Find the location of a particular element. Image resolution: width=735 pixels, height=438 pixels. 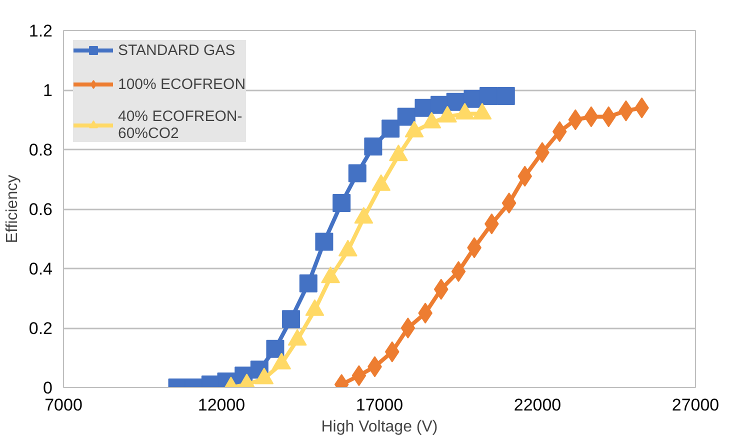

y-tick-label: 0 is located at coordinates (48, 388).